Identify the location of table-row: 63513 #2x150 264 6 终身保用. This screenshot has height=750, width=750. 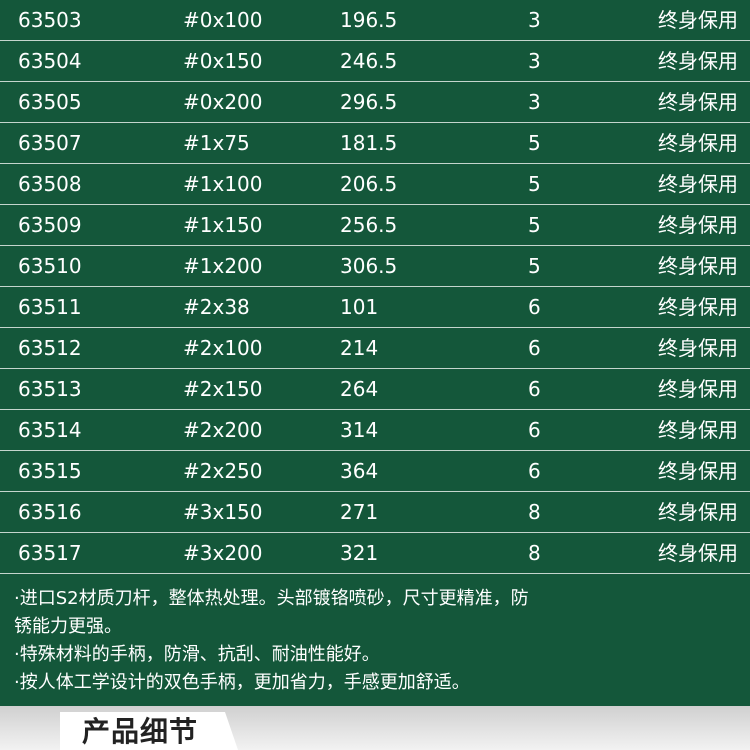
(375, 389).